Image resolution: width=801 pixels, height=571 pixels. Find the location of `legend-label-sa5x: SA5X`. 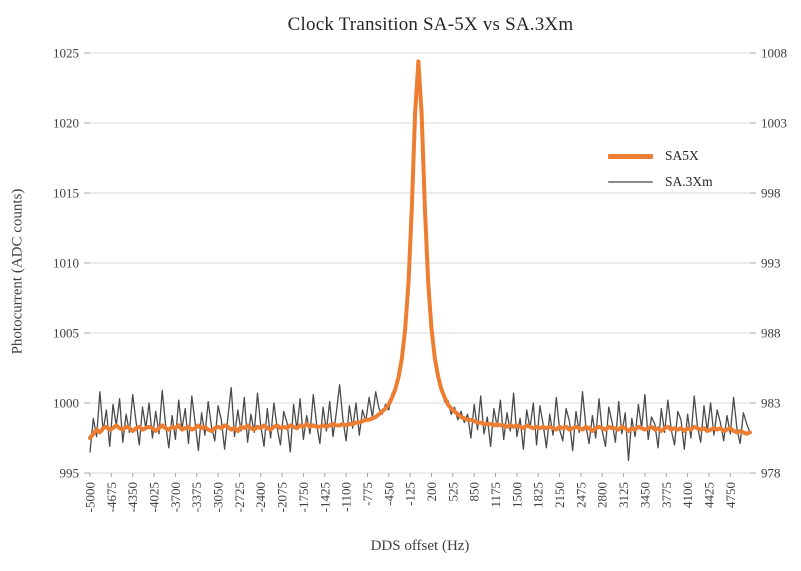

legend-label-sa5x: SA5X is located at coordinates (682, 155).